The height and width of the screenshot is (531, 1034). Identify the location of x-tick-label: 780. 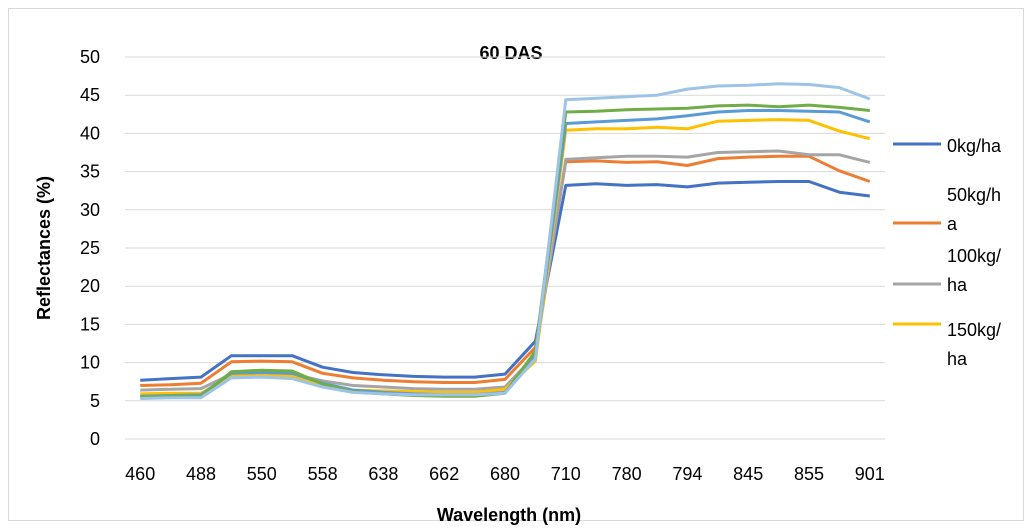
(627, 474).